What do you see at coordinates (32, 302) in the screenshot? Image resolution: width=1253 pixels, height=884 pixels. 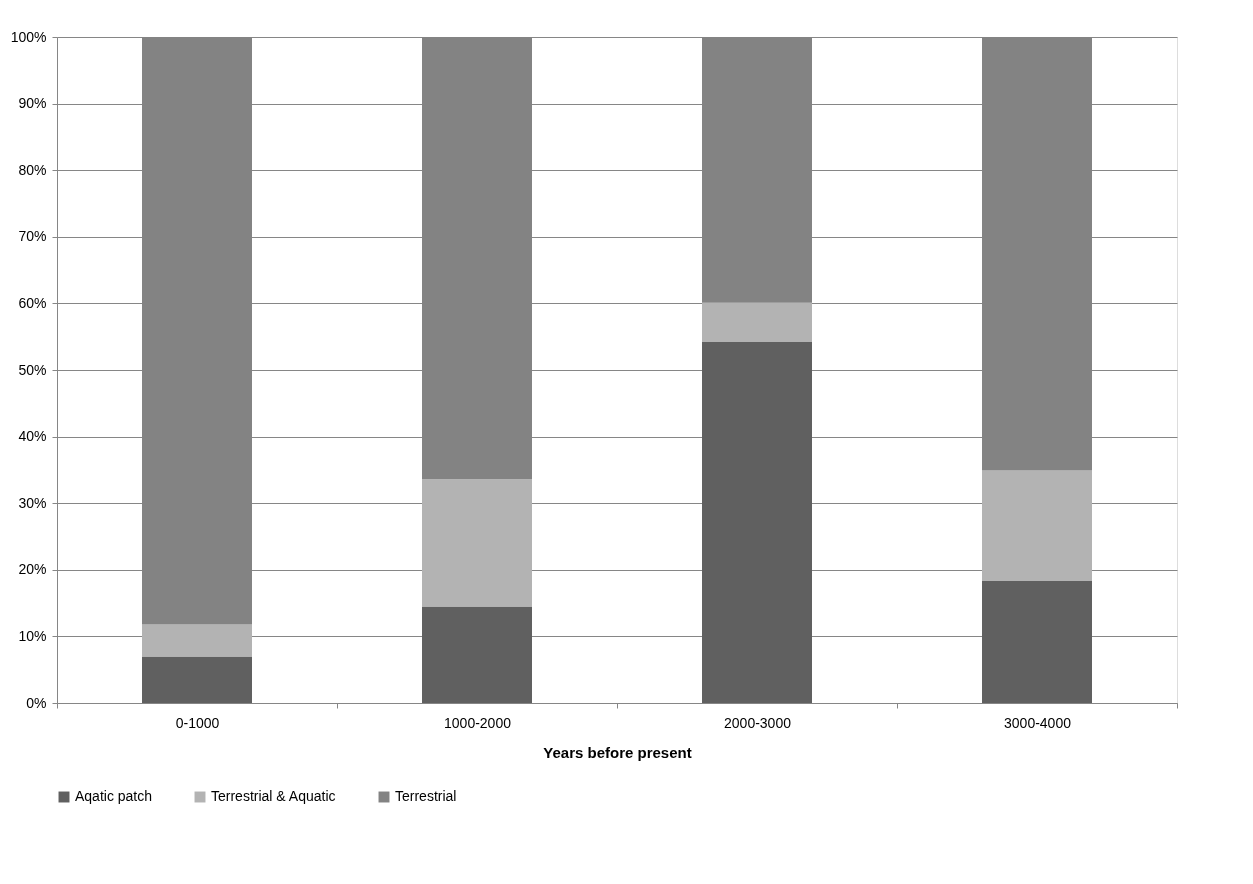 I see `y-tick-label: 60%` at bounding box center [32, 302].